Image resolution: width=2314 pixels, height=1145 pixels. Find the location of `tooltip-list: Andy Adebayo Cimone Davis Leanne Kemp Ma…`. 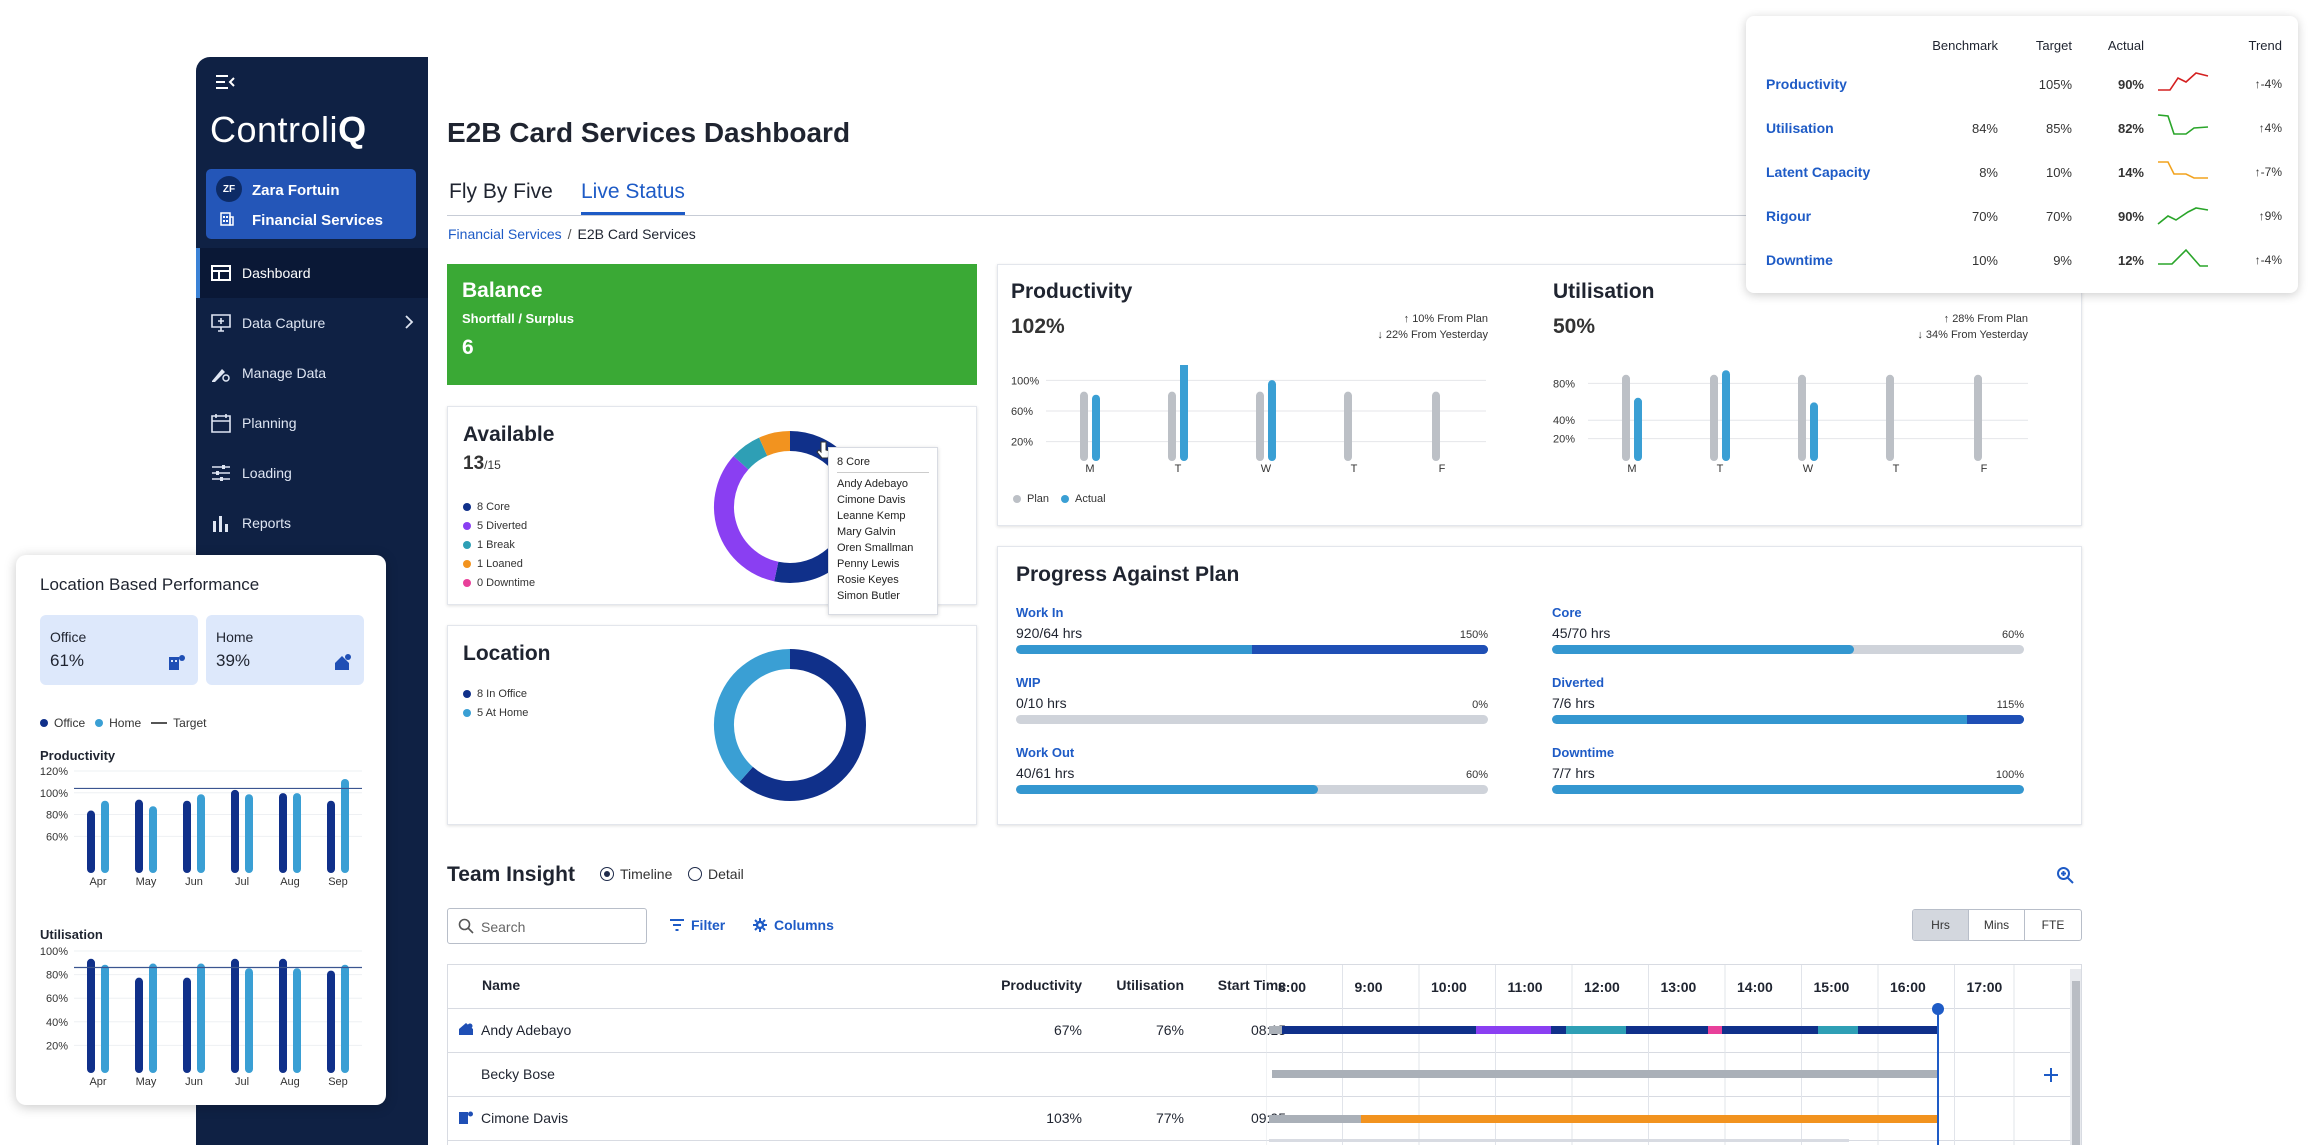

tooltip-list: Andy Adebayo Cimone Davis Leanne Kemp Ma… is located at coordinates (883, 542).